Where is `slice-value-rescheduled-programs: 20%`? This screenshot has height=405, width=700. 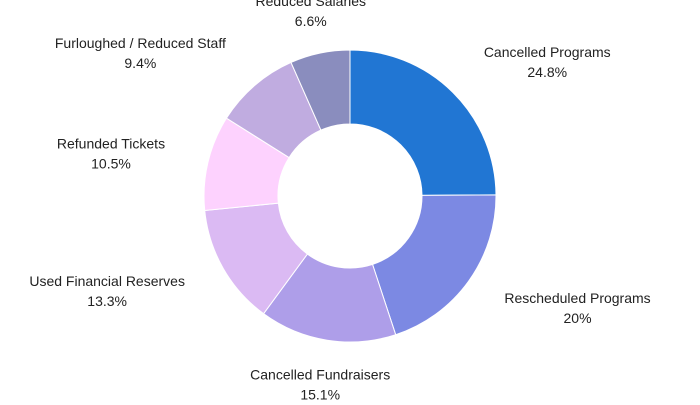 slice-value-rescheduled-programs: 20% is located at coordinates (578, 318).